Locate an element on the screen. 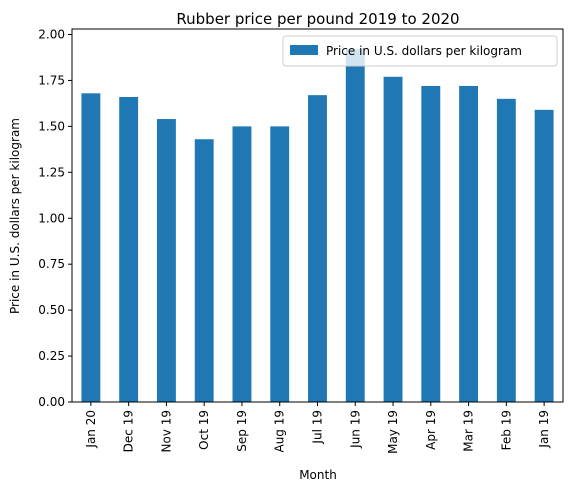  y-tick-label: 0.75 is located at coordinates (51, 264).